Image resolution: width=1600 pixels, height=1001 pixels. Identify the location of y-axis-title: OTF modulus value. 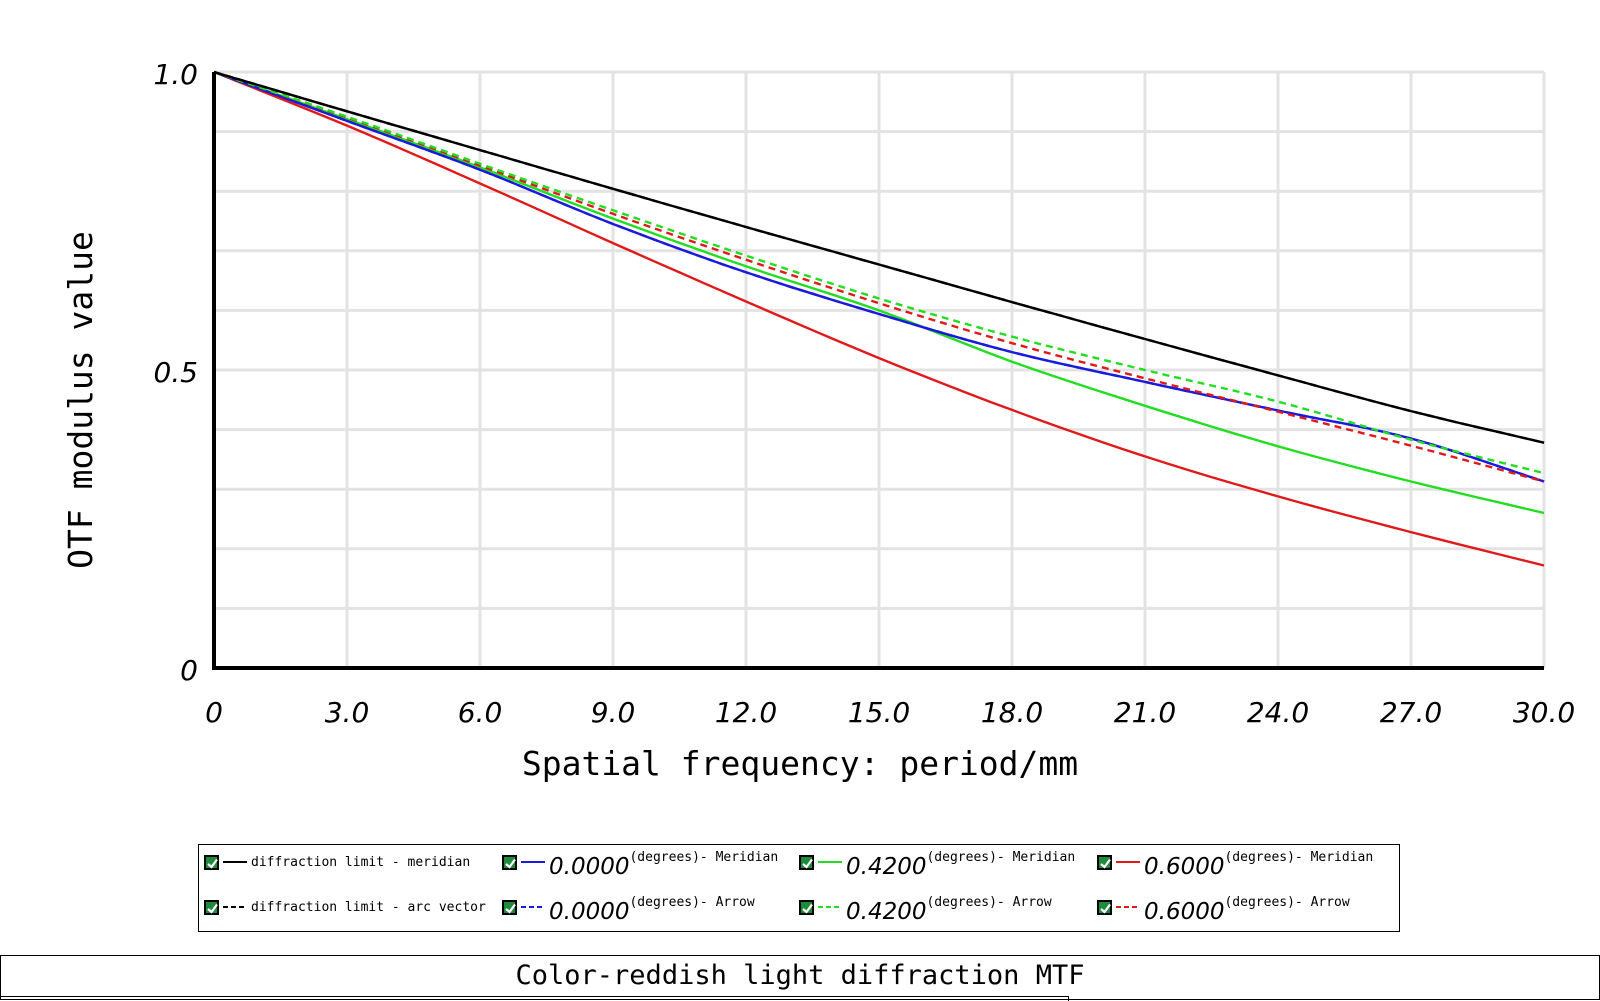
(80, 400).